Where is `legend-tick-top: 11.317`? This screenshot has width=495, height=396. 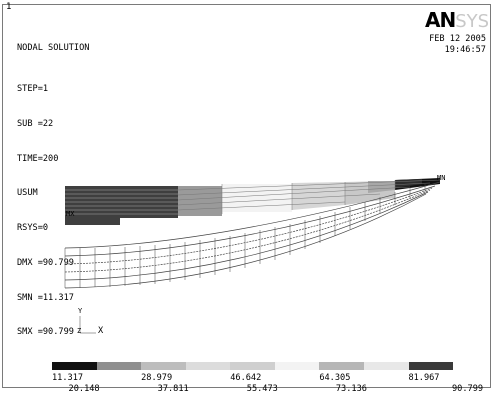
legend-tick-top: 11.317 is located at coordinates (68, 378).